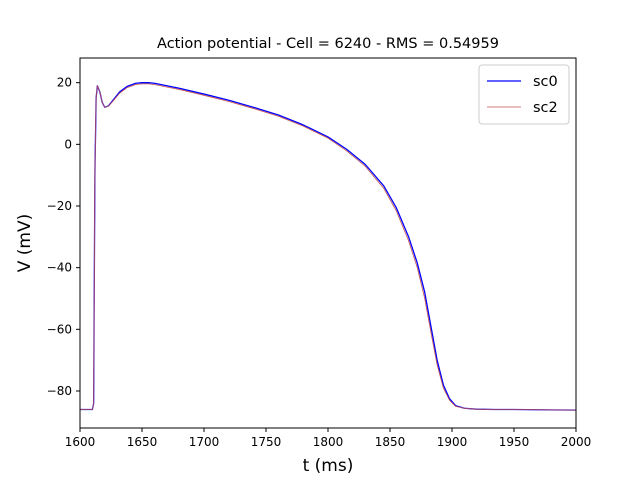 The width and height of the screenshot is (640, 480). What do you see at coordinates (545, 108) in the screenshot?
I see `legend-label-sc2: sc2` at bounding box center [545, 108].